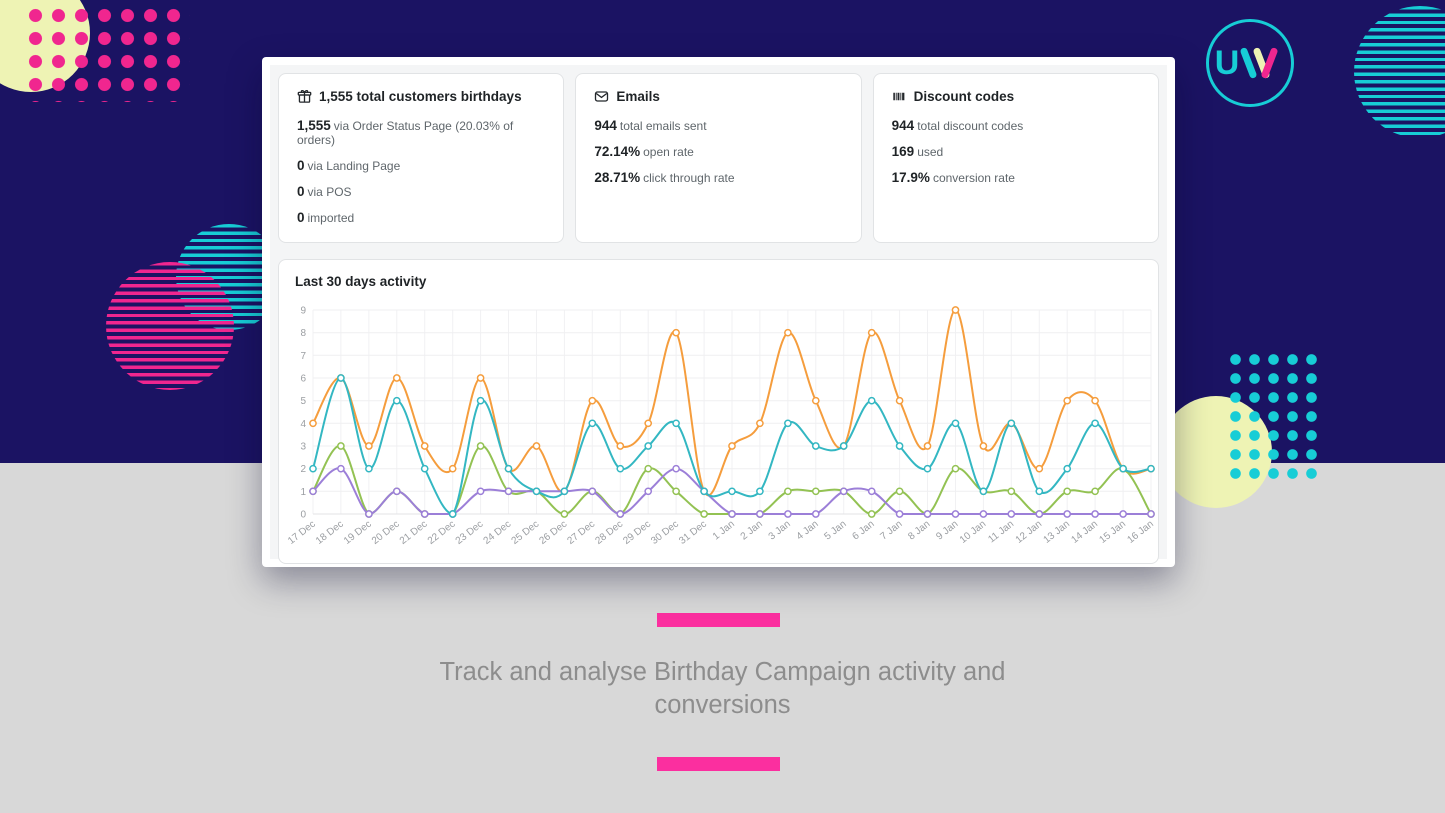 The width and height of the screenshot is (1445, 813). I want to click on svg-text: 28 Dec, so click(609, 533).